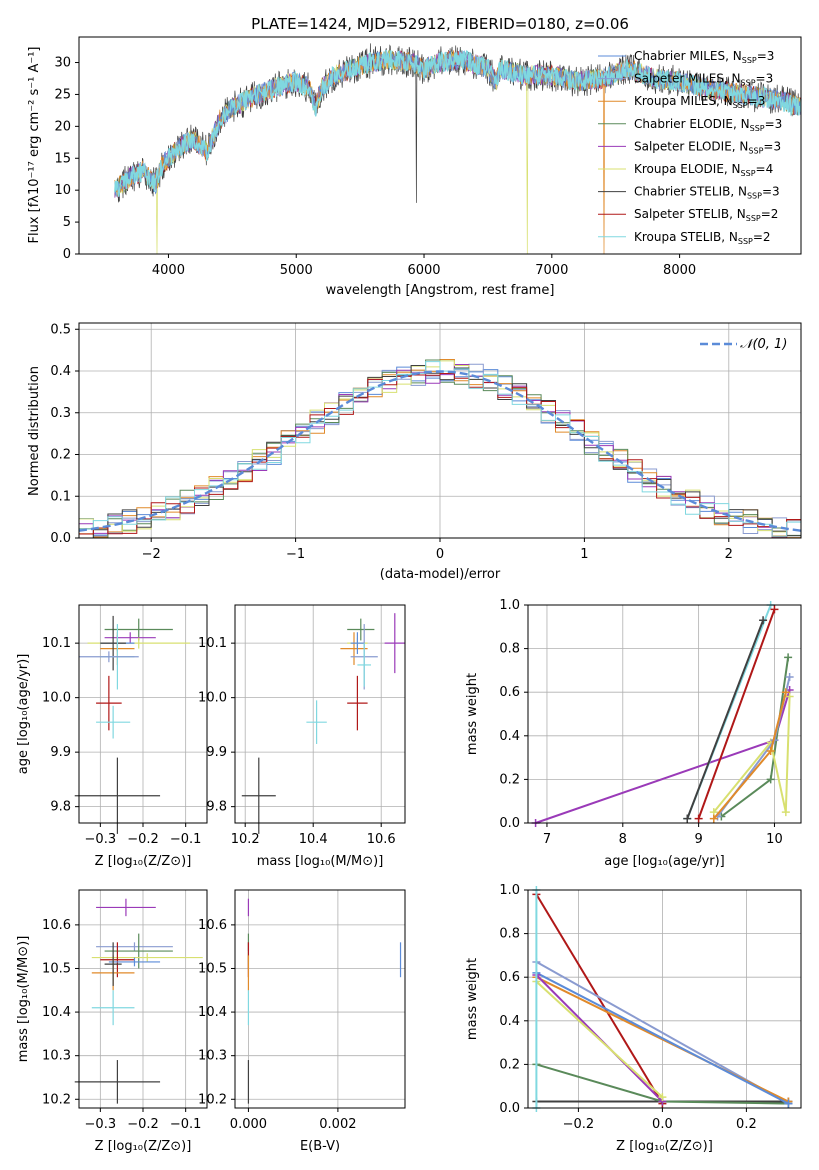 The height and width of the screenshot is (1170, 819). What do you see at coordinates (472, 999) in the screenshot?
I see `weight-vs-z-ylabel: mass weight` at bounding box center [472, 999].